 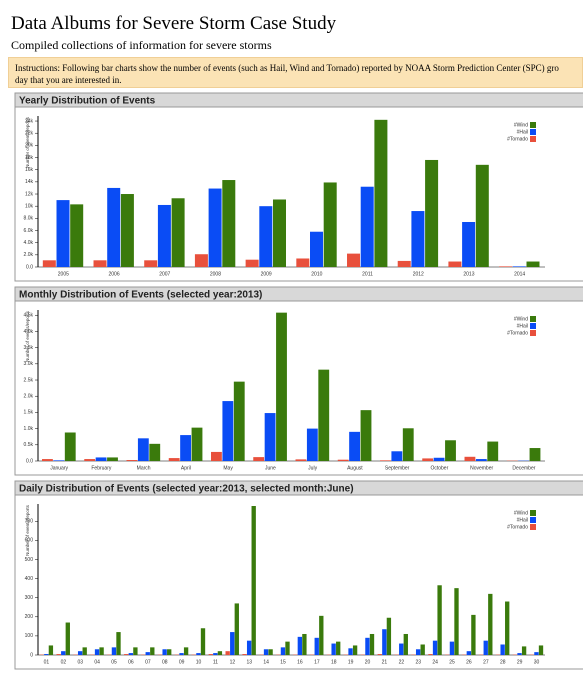 I want to click on y-tick-label: 700, so click(x=29, y=522).